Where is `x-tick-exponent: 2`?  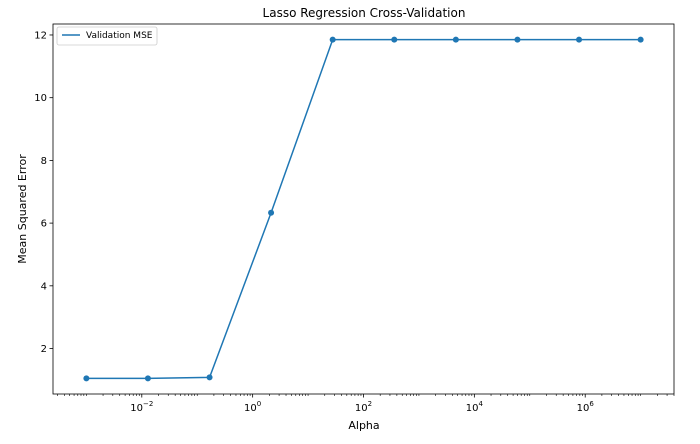
x-tick-exponent: 2 is located at coordinates (370, 404).